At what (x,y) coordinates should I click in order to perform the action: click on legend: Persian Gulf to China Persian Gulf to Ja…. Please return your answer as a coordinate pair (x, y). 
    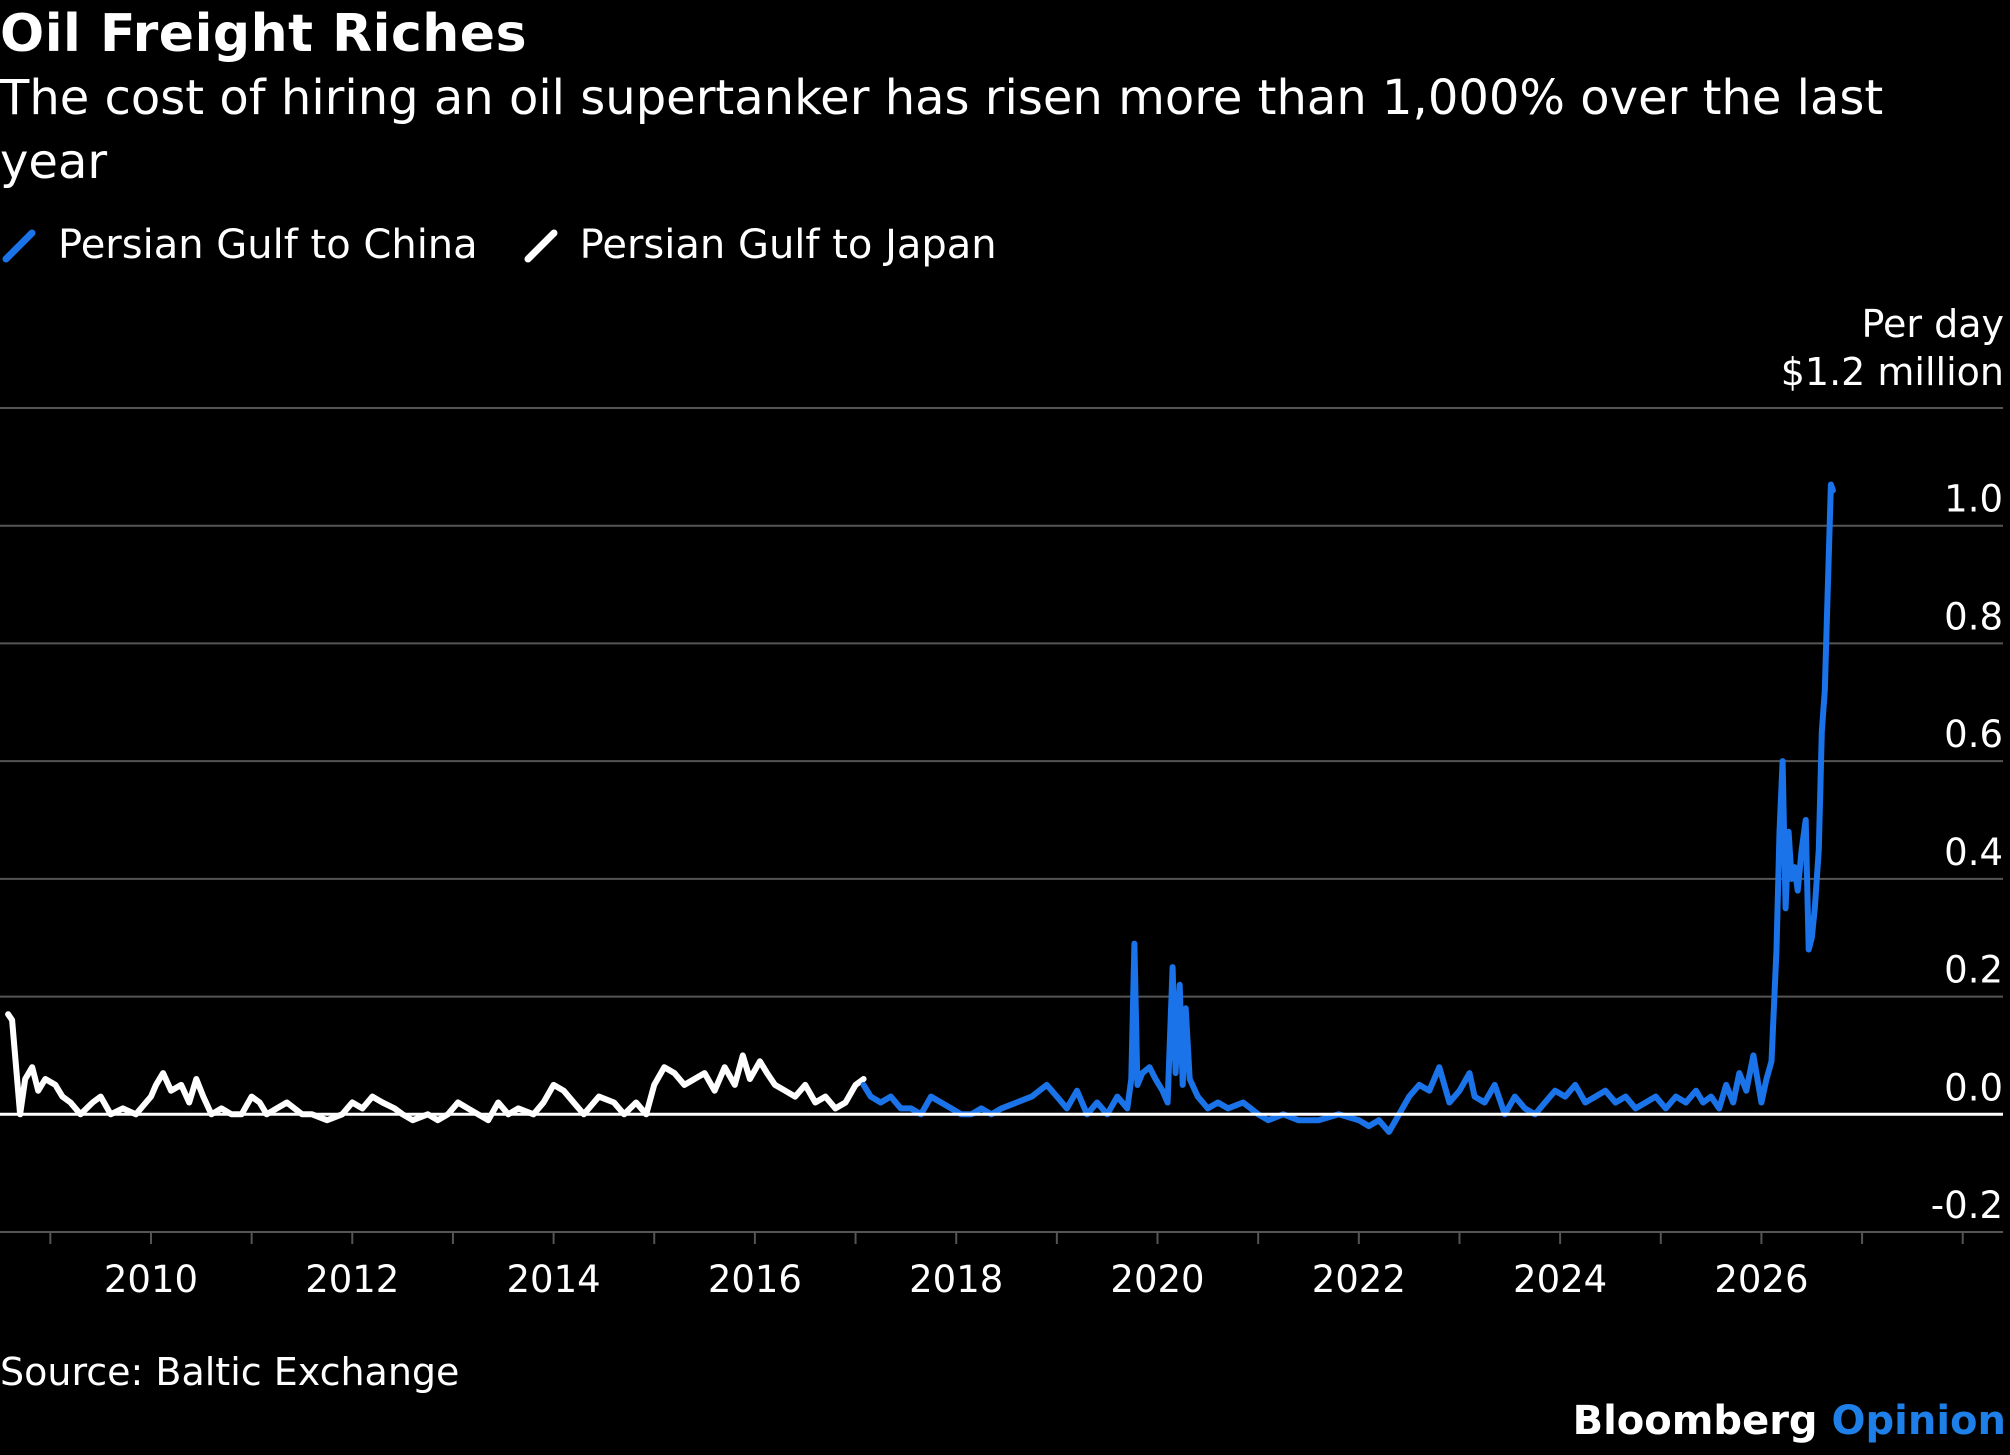
    Looking at the image, I should click on (520, 245).